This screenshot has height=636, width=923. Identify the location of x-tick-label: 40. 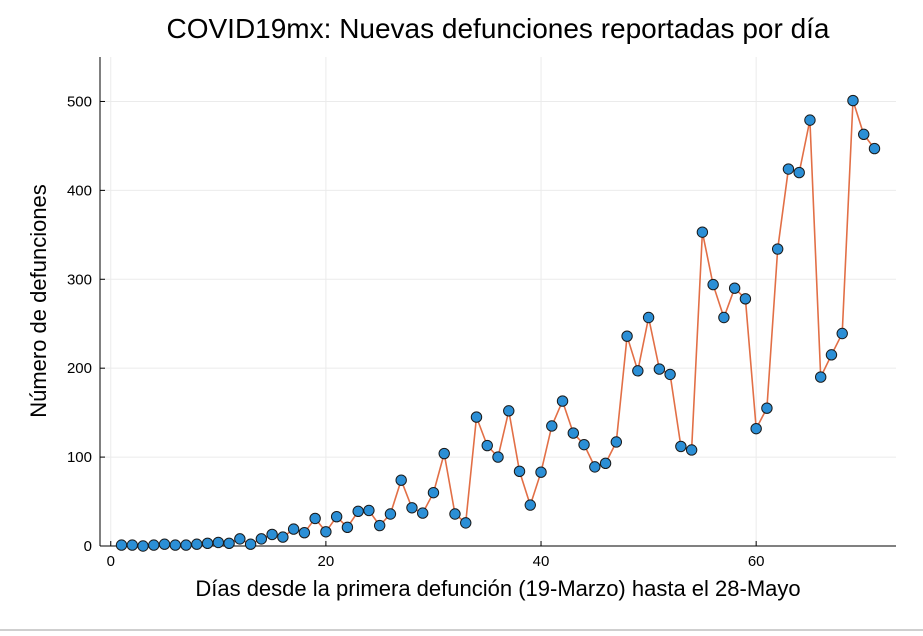
(541, 561).